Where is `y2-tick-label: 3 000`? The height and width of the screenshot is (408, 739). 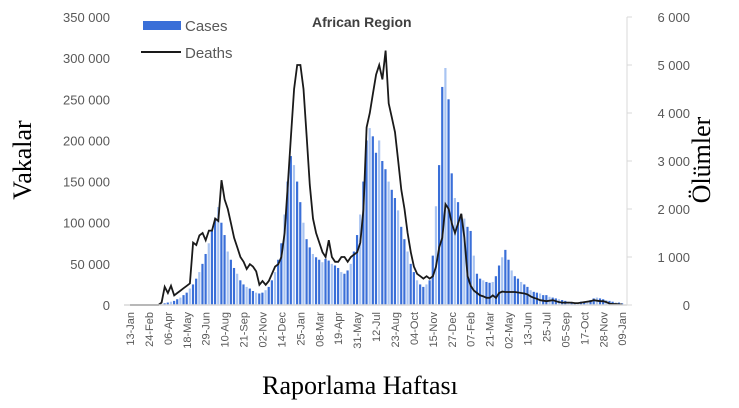
y2-tick-label: 3 000 is located at coordinates (673, 161).